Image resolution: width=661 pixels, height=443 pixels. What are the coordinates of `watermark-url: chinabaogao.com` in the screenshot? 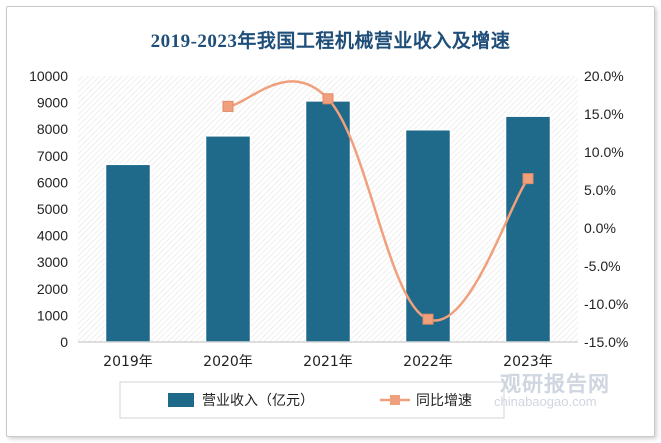 It's located at (545, 401).